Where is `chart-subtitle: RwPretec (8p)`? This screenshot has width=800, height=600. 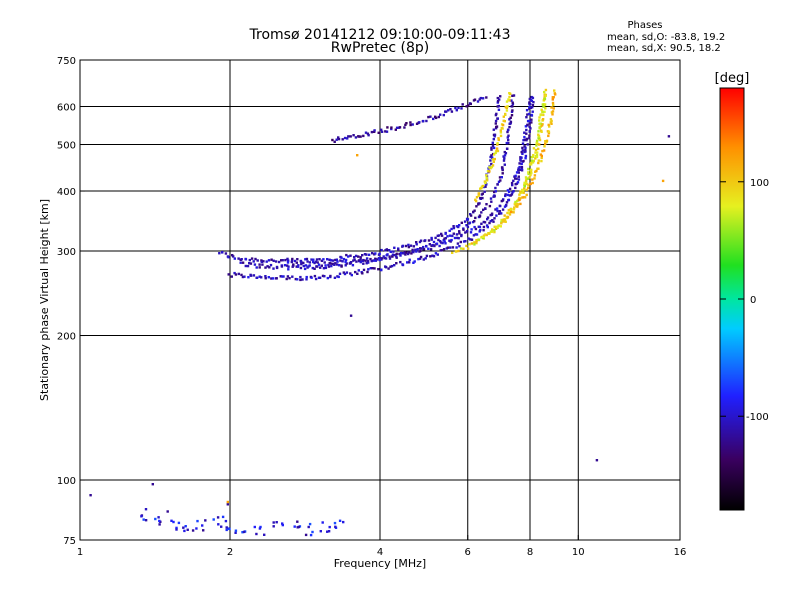 chart-subtitle: RwPretec (8p) is located at coordinates (380, 48).